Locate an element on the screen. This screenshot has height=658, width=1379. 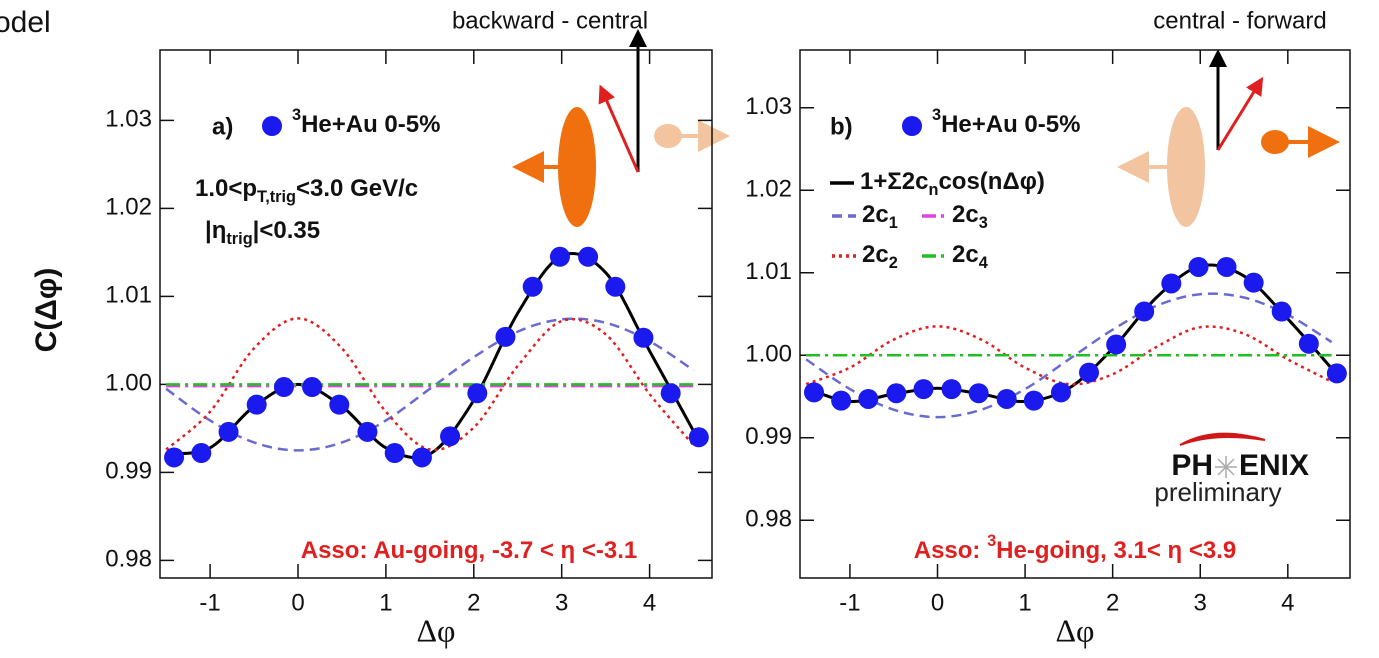
cartoon-a is located at coordinates (621, 128).